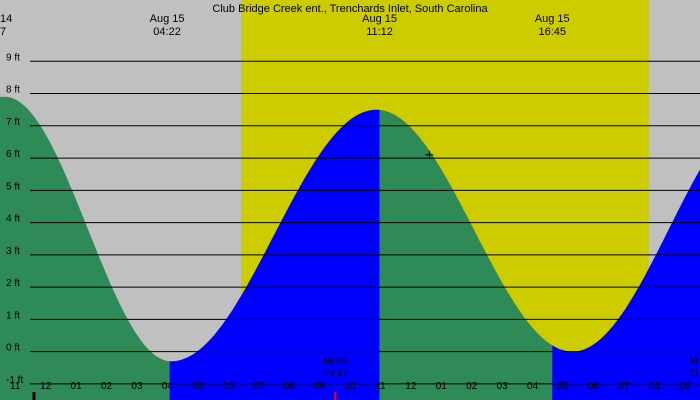  What do you see at coordinates (13, 122) in the screenshot?
I see `y-tick-label: 7 ft` at bounding box center [13, 122].